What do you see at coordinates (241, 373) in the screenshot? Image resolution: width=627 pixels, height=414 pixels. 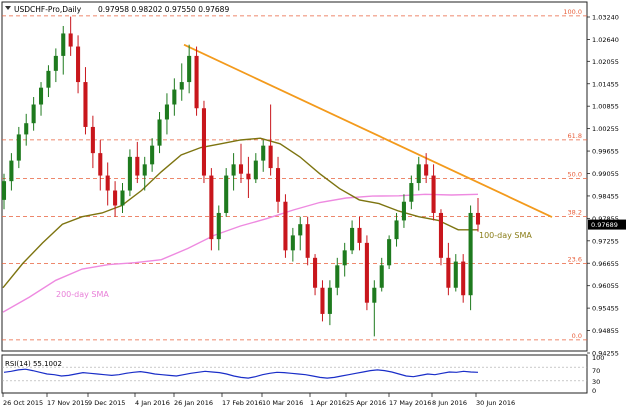 I see `rsi-line` at bounding box center [241, 373].